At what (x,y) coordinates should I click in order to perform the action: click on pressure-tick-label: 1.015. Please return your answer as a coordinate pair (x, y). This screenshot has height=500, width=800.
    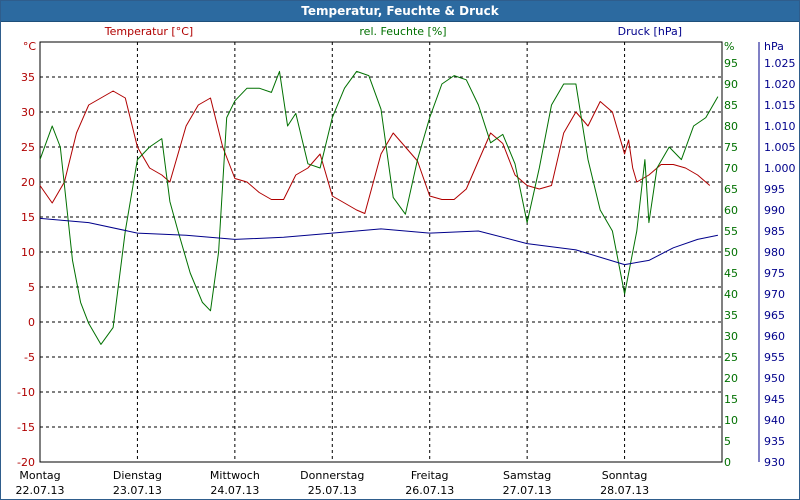
    Looking at the image, I should click on (780, 105).